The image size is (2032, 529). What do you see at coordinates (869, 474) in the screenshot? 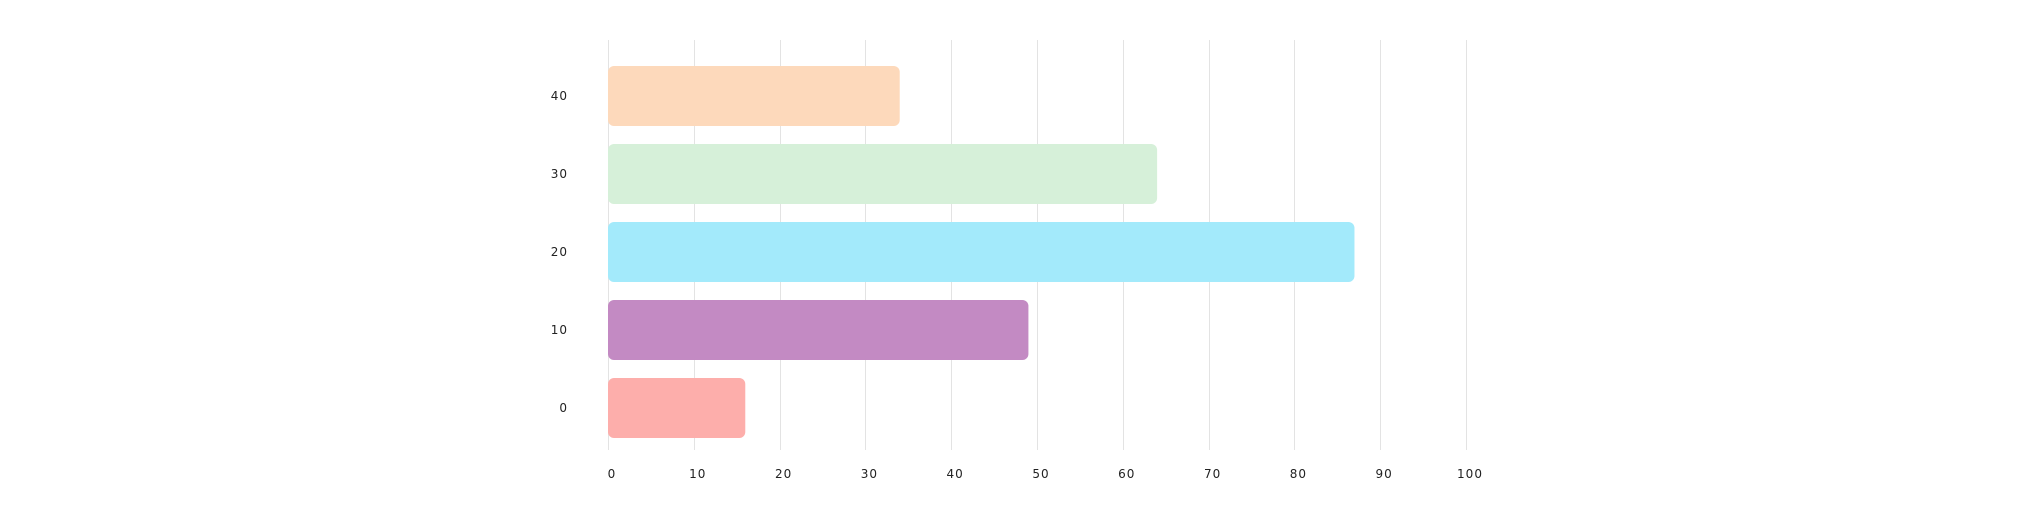
I see `x-tick-label: 30` at bounding box center [869, 474].